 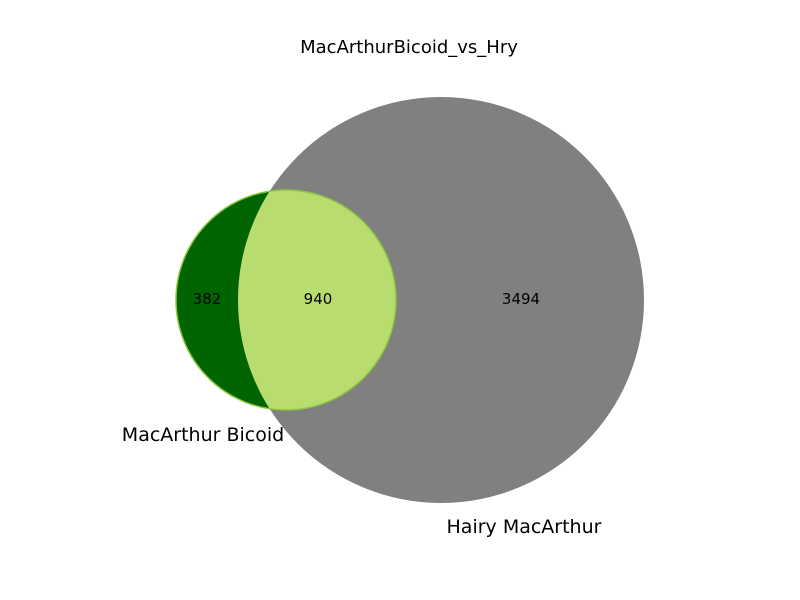 I want to click on count-only-b: 3494, so click(x=521, y=299).